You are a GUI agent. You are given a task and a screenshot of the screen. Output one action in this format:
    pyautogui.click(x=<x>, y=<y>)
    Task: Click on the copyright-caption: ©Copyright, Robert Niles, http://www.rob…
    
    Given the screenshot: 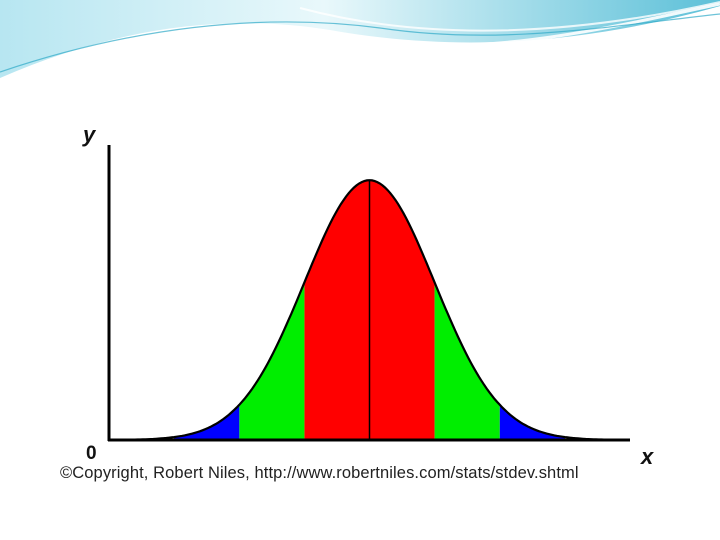 What is the action you would take?
    pyautogui.click(x=319, y=473)
    